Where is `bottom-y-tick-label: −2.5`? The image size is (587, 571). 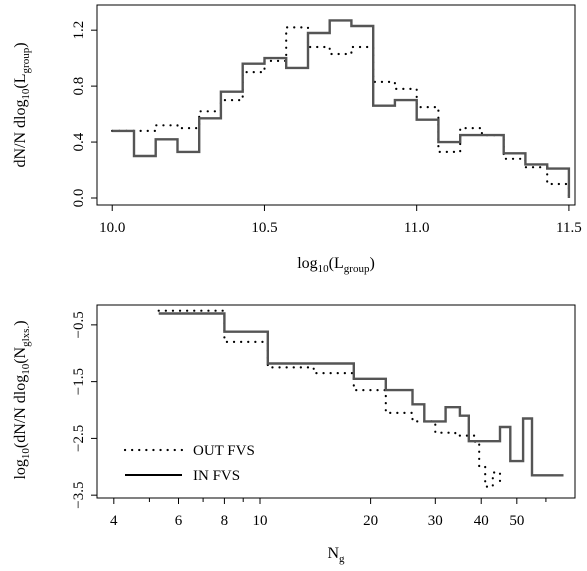 bottom-y-tick-label: −2.5 is located at coordinates (79, 438).